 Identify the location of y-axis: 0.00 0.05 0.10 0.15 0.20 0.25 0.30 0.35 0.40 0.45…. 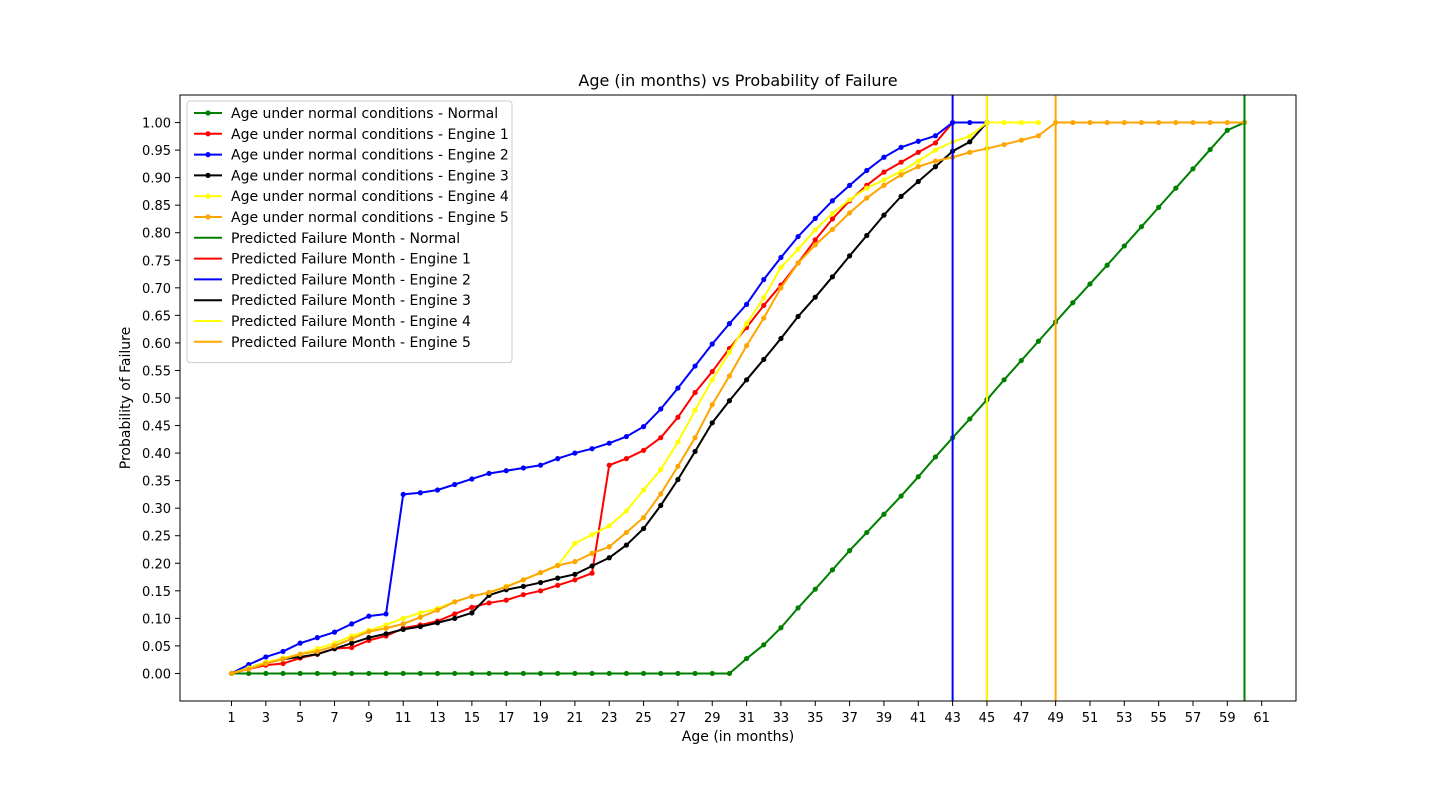
(161, 399).